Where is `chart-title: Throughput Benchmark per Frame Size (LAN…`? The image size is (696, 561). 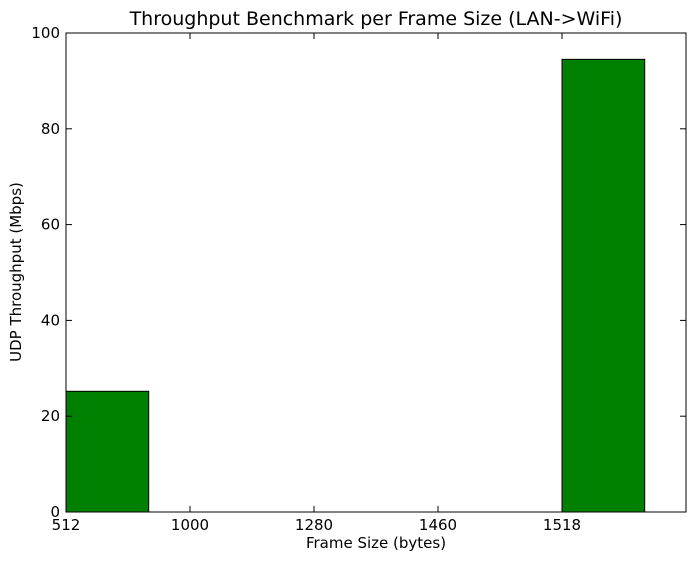 chart-title: Throughput Benchmark per Frame Size (LAN… is located at coordinates (376, 19).